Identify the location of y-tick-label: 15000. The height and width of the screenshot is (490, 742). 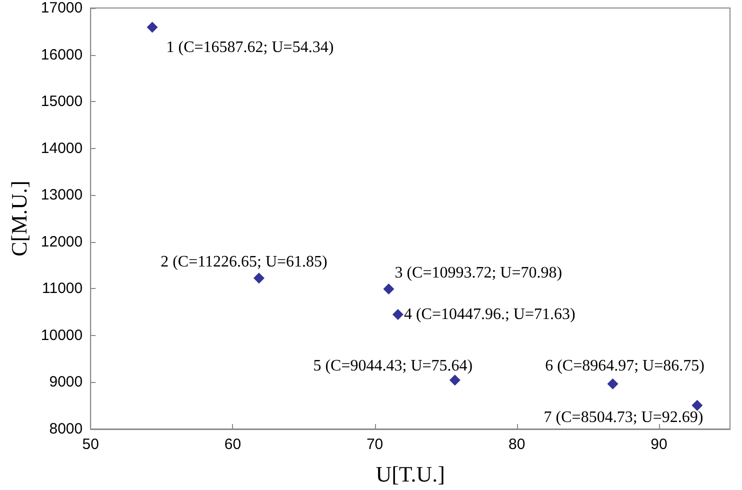
(61, 101).